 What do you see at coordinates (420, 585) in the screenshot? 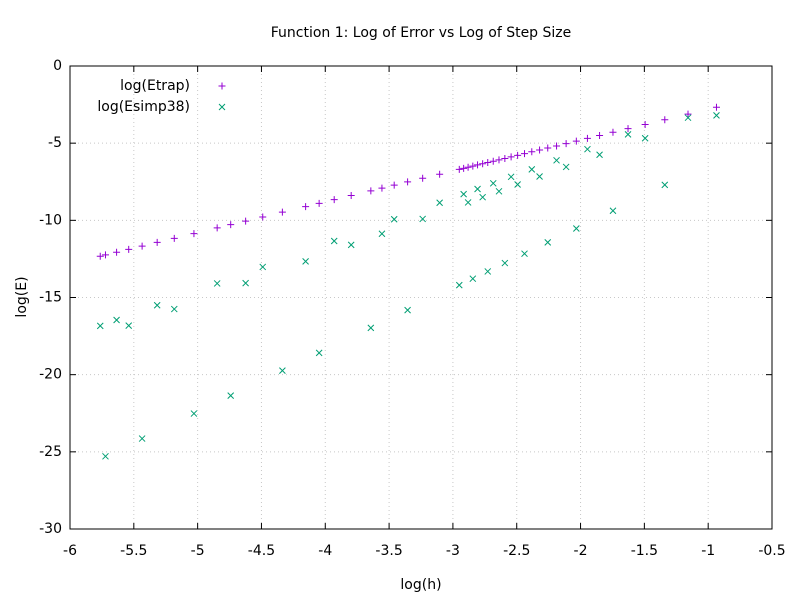
I see `x-axis-label: log(h)` at bounding box center [420, 585].